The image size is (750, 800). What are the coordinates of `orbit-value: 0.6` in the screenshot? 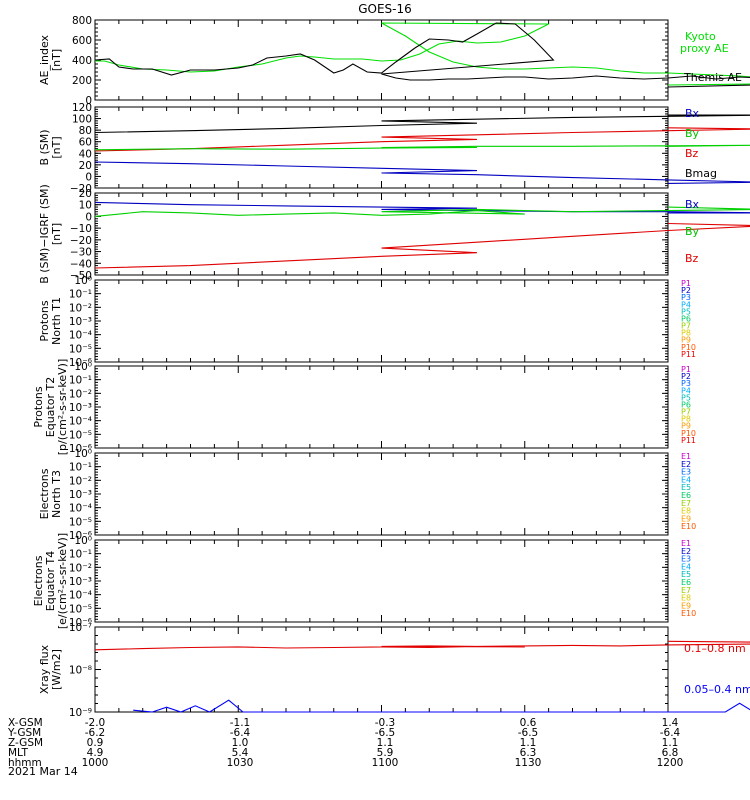 It's located at (528, 723).